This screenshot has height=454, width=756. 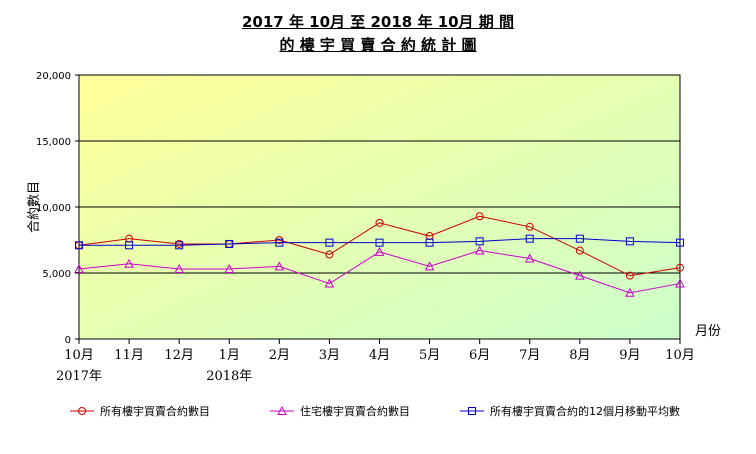 I want to click on chart-subtitle: 的 樓 宇 買 賣 合 約 統 計 圖, so click(x=378, y=45).